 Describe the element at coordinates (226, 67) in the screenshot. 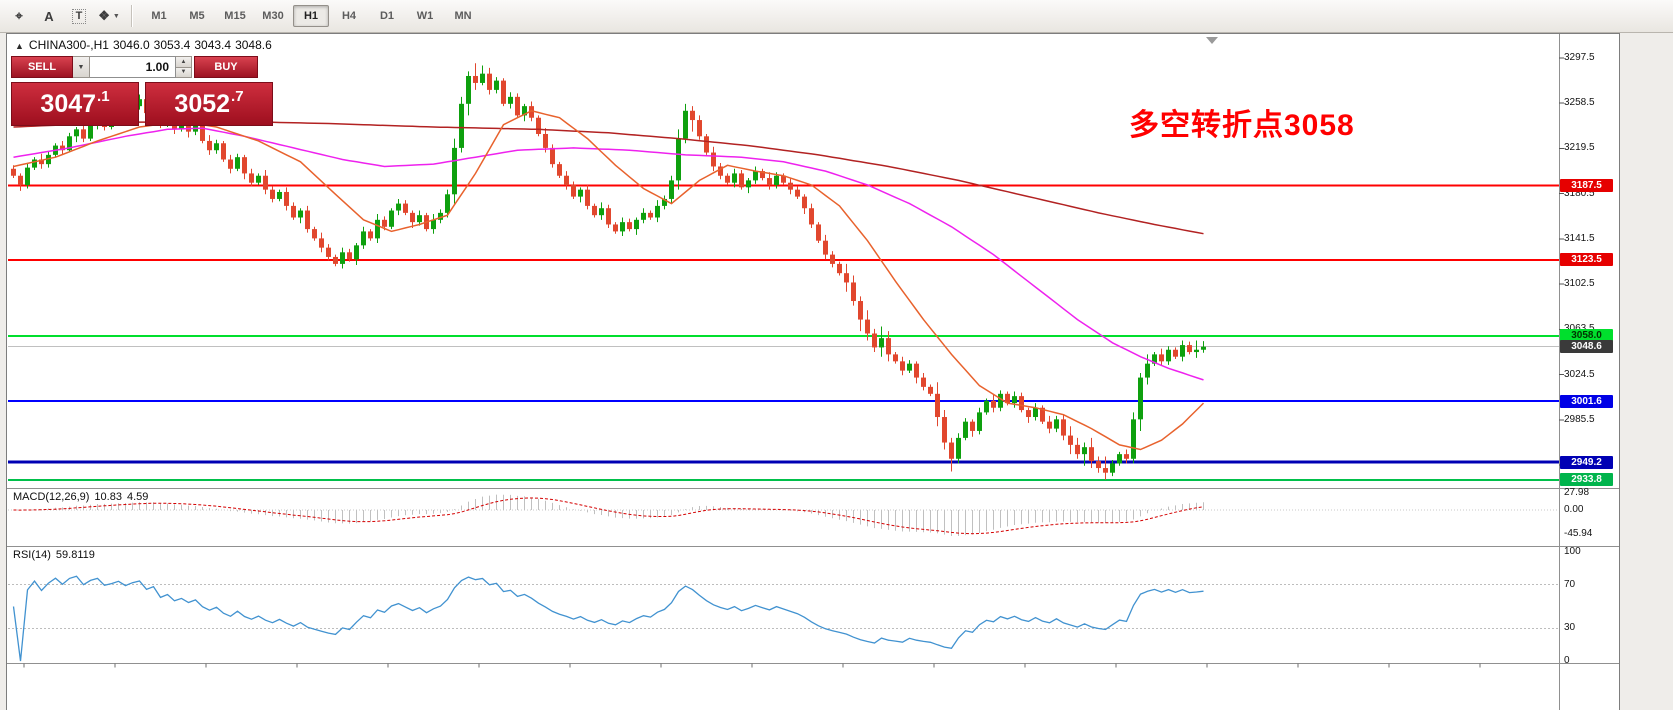

I see `buy-button: BUY` at that location.